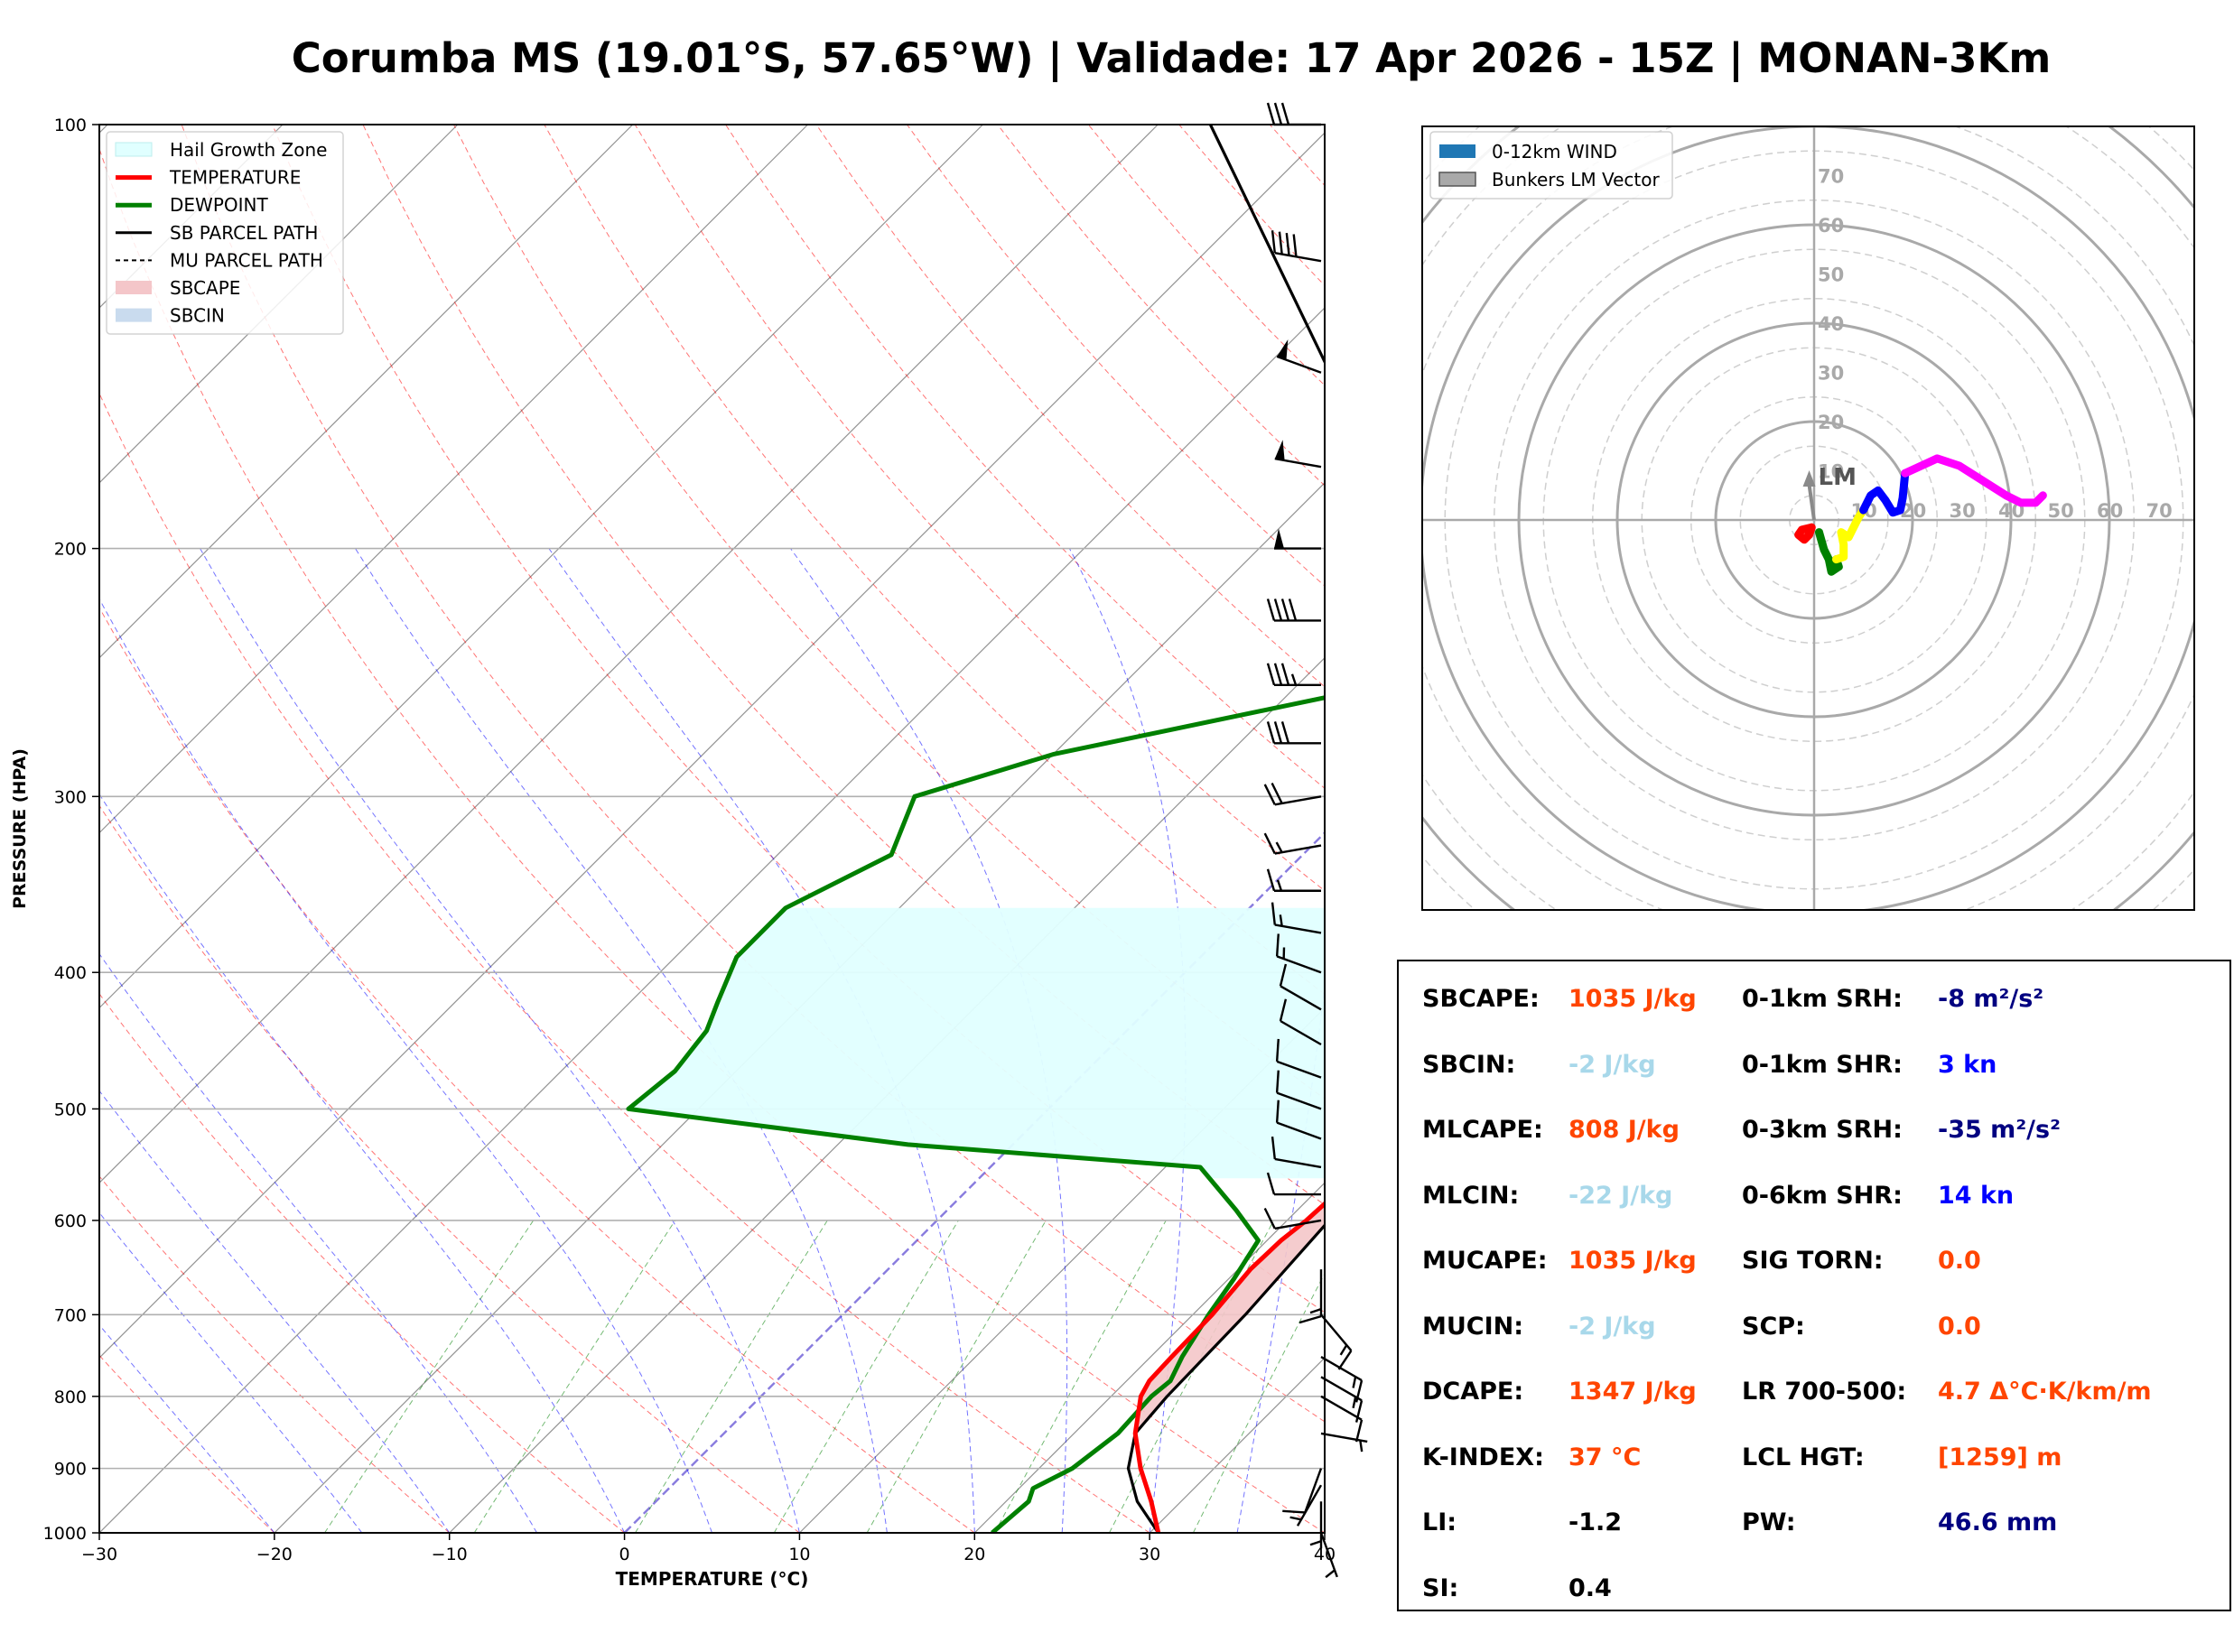  Describe the element at coordinates (70, 125) in the screenshot. I see `y-tick-label: 100` at that location.